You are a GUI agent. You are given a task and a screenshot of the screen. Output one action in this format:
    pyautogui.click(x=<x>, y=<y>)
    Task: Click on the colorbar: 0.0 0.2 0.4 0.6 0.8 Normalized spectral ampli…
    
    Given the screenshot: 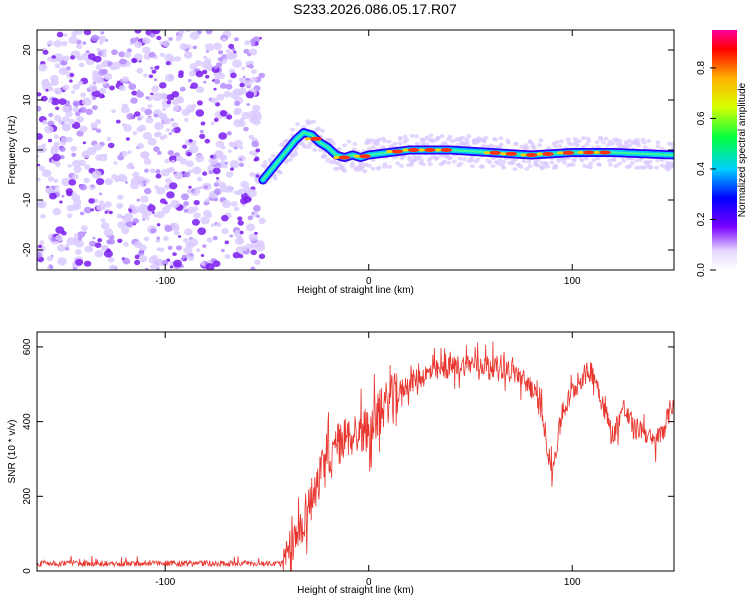 What is the action you would take?
    pyautogui.click(x=722, y=153)
    